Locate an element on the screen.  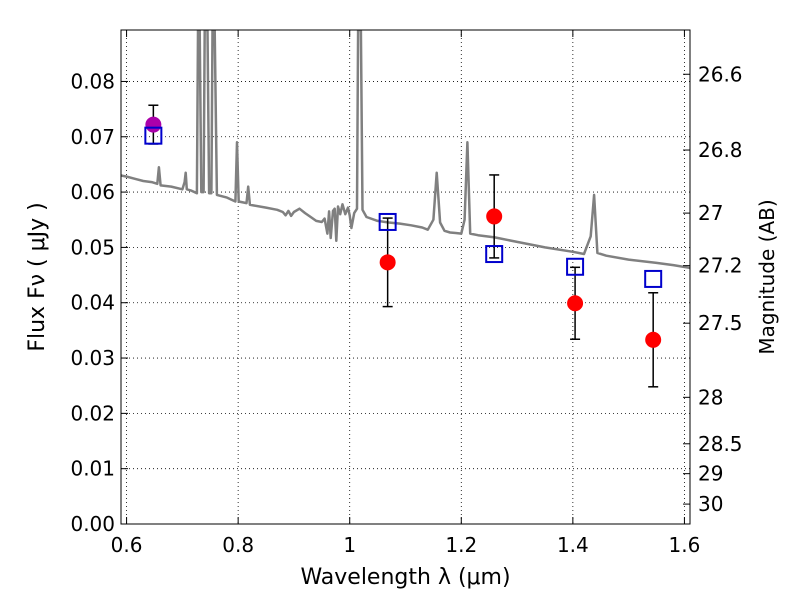
y-tick-label: 0.08 is located at coordinates (92, 81).